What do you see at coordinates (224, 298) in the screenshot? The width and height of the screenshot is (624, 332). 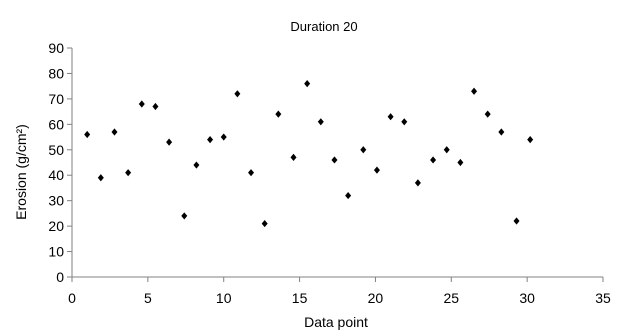 I see `x-tick-label: 10` at bounding box center [224, 298].